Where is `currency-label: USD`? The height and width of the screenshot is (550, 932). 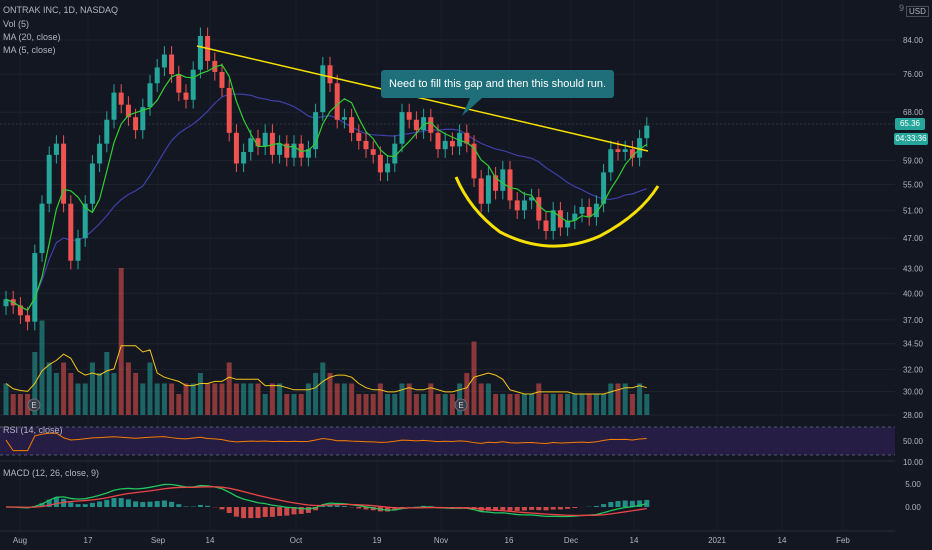 currency-label: USD is located at coordinates (917, 11).